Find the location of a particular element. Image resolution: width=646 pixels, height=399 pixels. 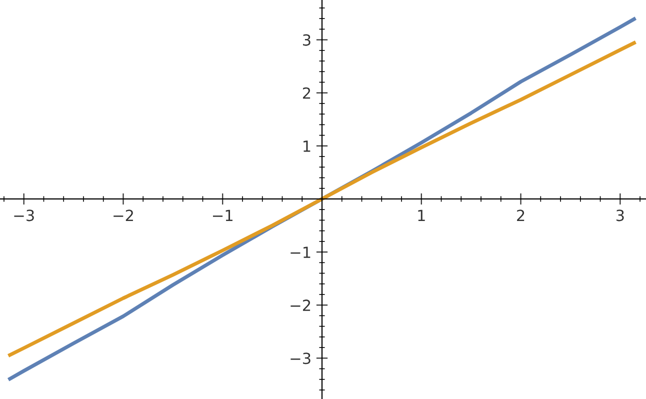

x-tick-label: 2 is located at coordinates (520, 215).